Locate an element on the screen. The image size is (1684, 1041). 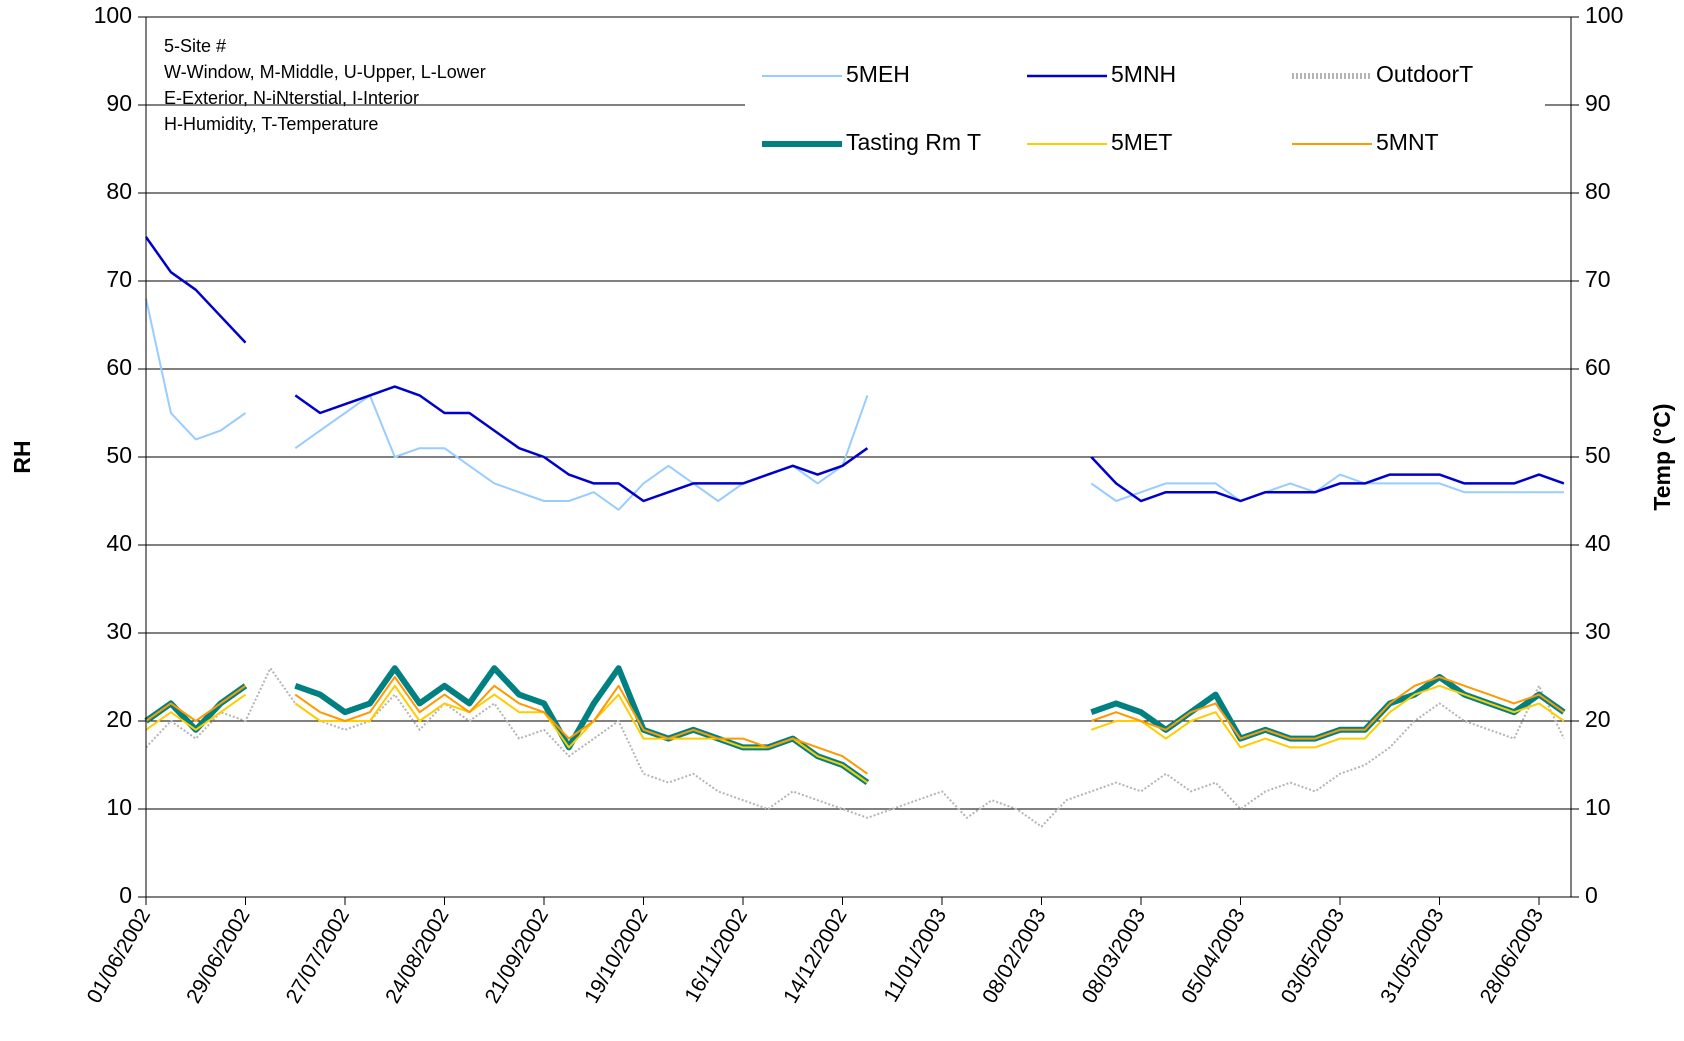
y2-tick-label: 20 is located at coordinates (1598, 719).